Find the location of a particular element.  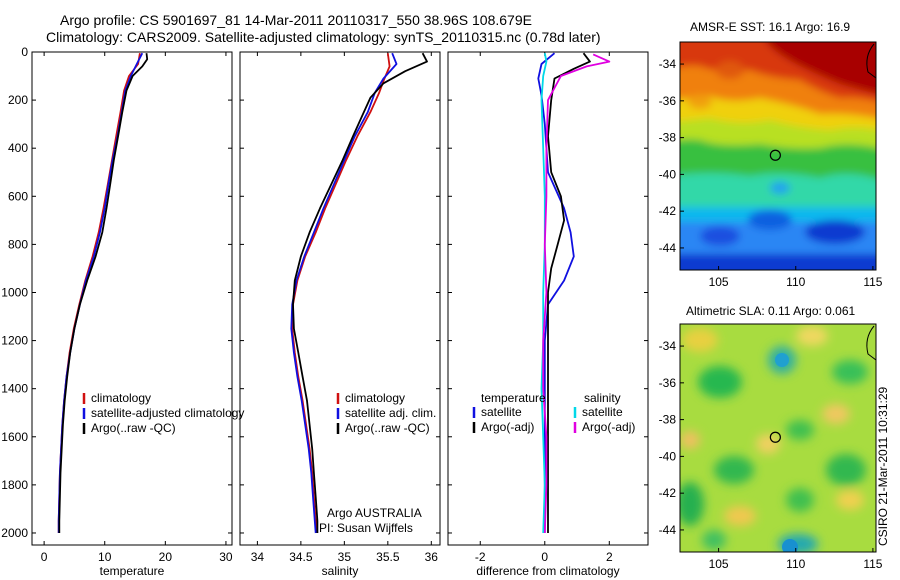

x-tick-label: 20 is located at coordinates (166, 557).